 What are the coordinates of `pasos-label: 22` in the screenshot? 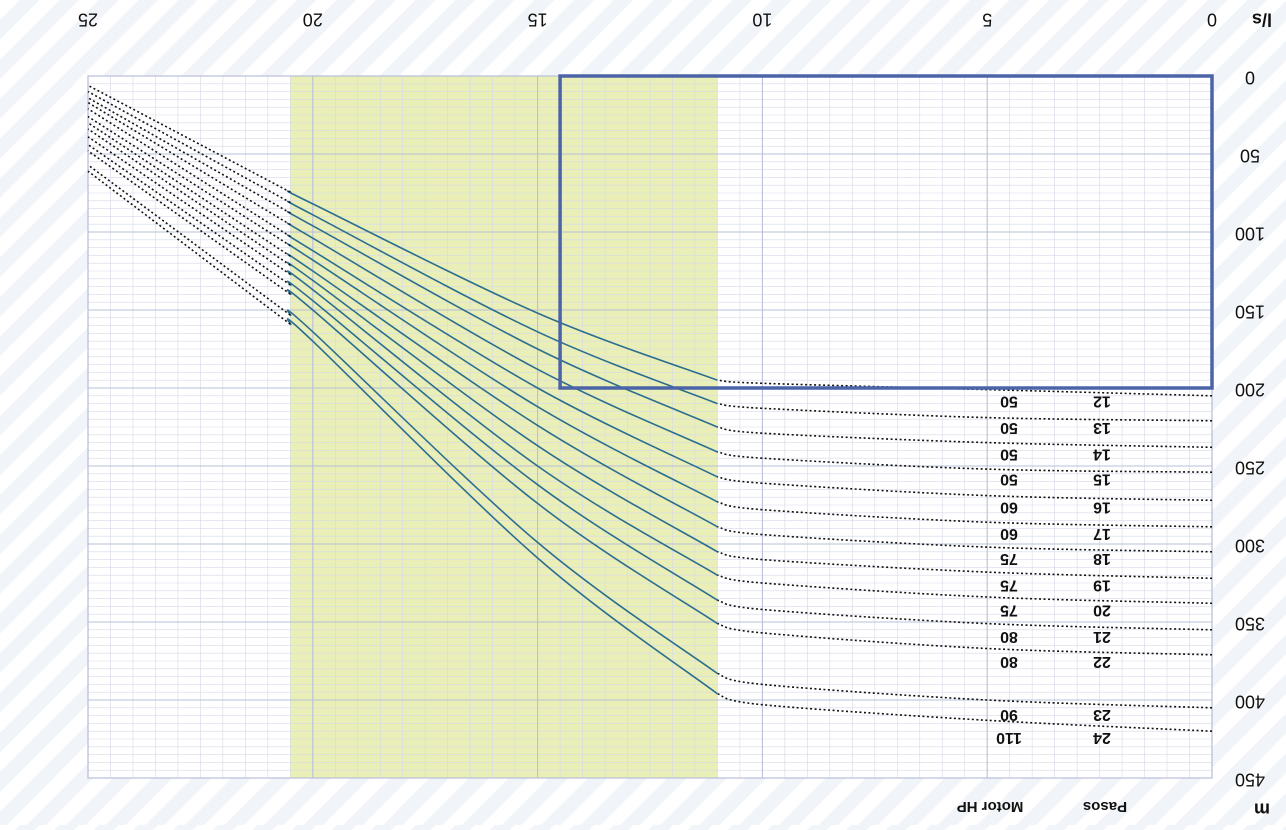 It's located at (1102, 661).